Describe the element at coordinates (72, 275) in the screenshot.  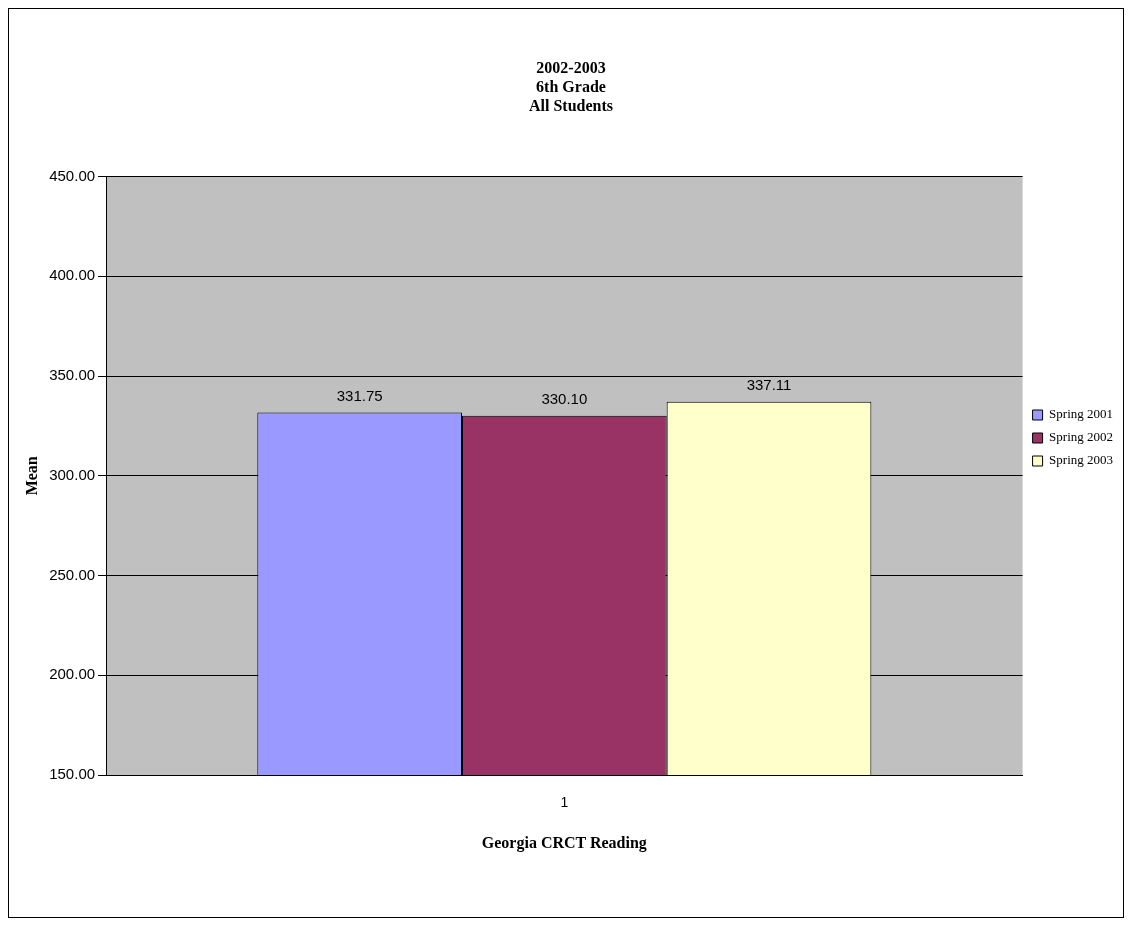
I see `y-tick-label: 400.00` at that location.